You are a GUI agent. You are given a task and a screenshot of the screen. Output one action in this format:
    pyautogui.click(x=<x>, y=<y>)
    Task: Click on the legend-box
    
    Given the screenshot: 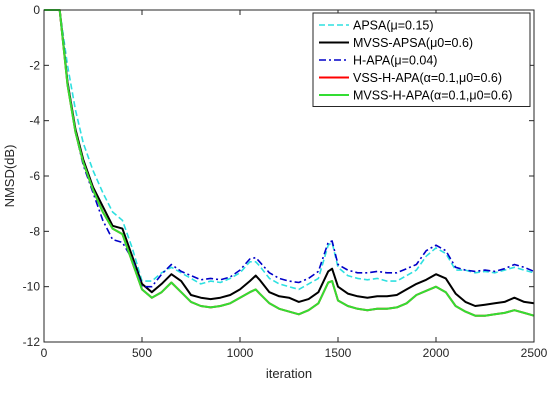 What is the action you would take?
    pyautogui.click(x=421, y=59)
    